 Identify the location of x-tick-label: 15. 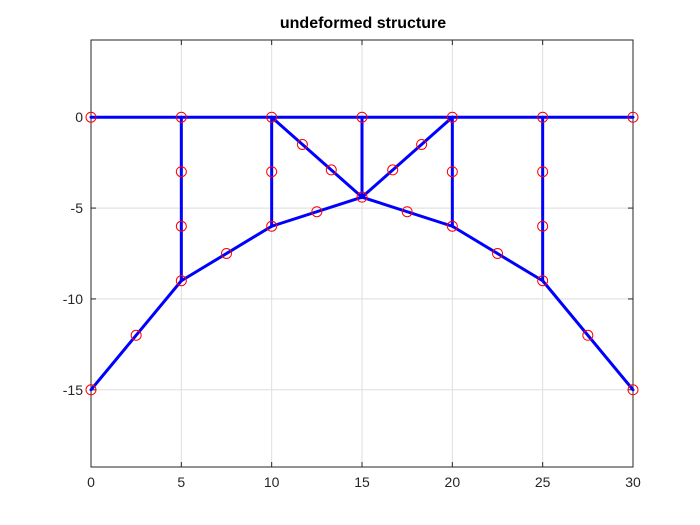
(362, 482).